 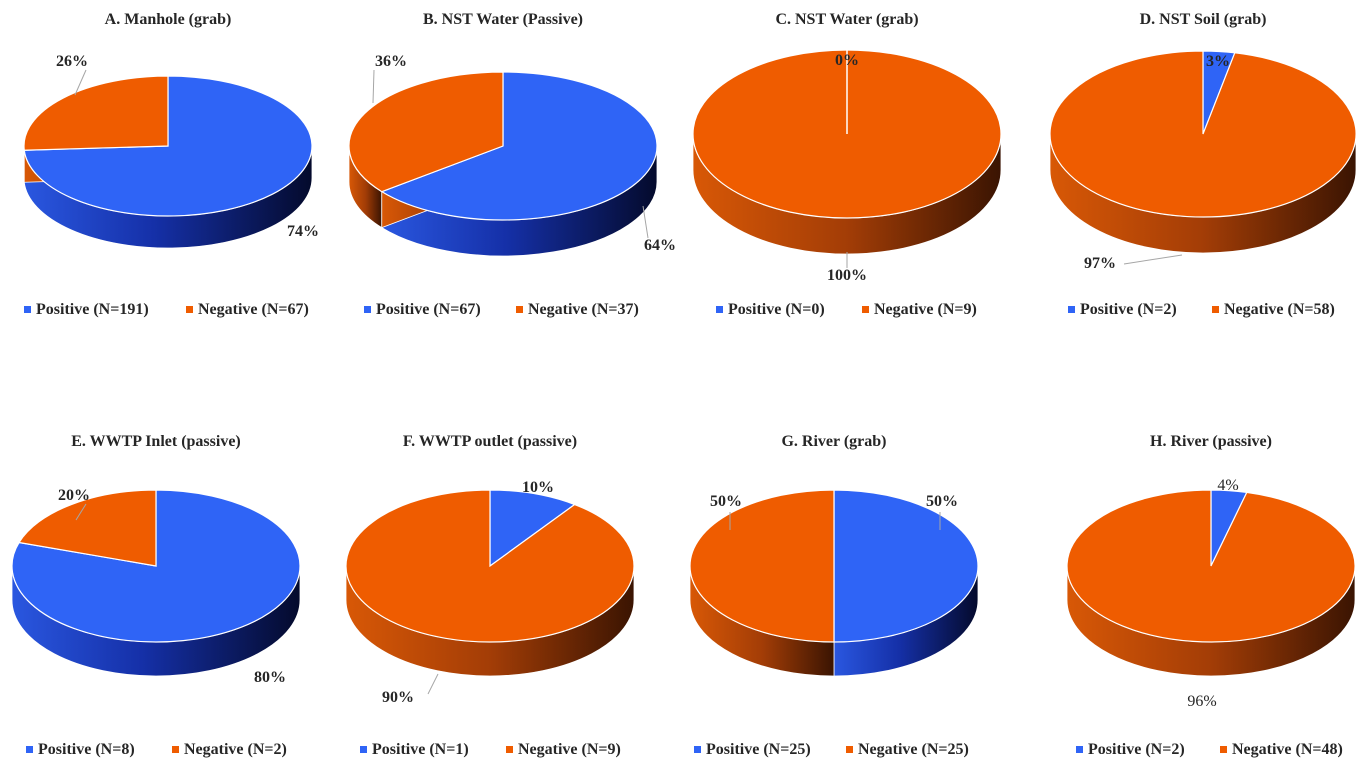 What do you see at coordinates (846, 309) in the screenshot?
I see `legend: Positive (N=0) Negative (N=9)` at bounding box center [846, 309].